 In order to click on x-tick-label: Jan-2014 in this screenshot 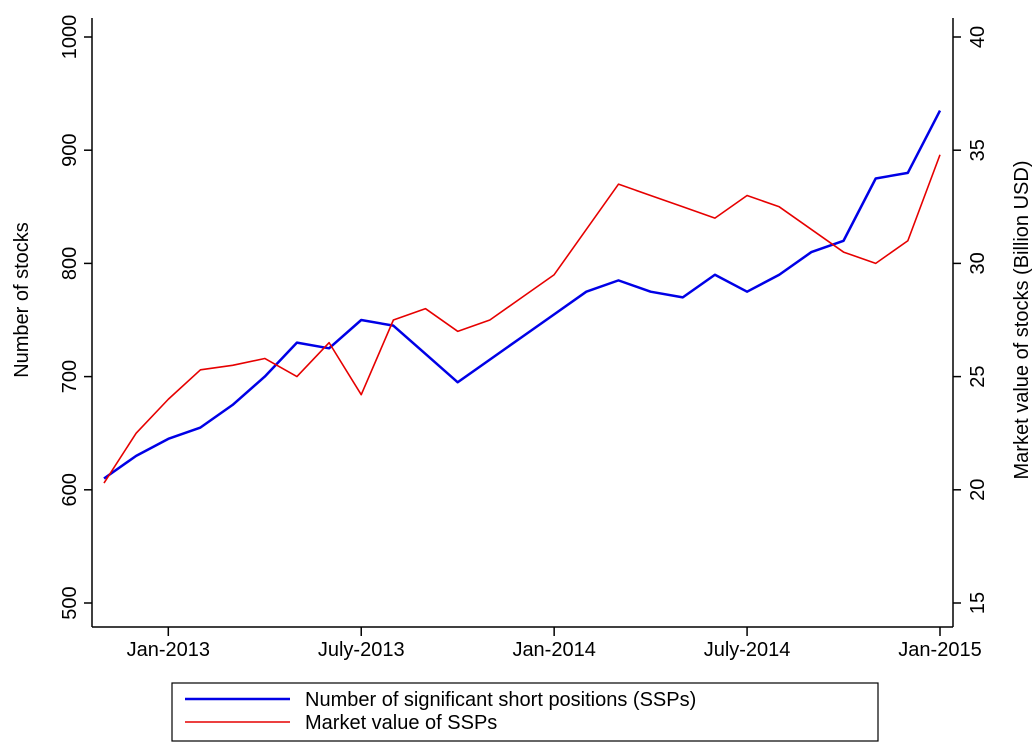, I will do `click(553, 650)`.